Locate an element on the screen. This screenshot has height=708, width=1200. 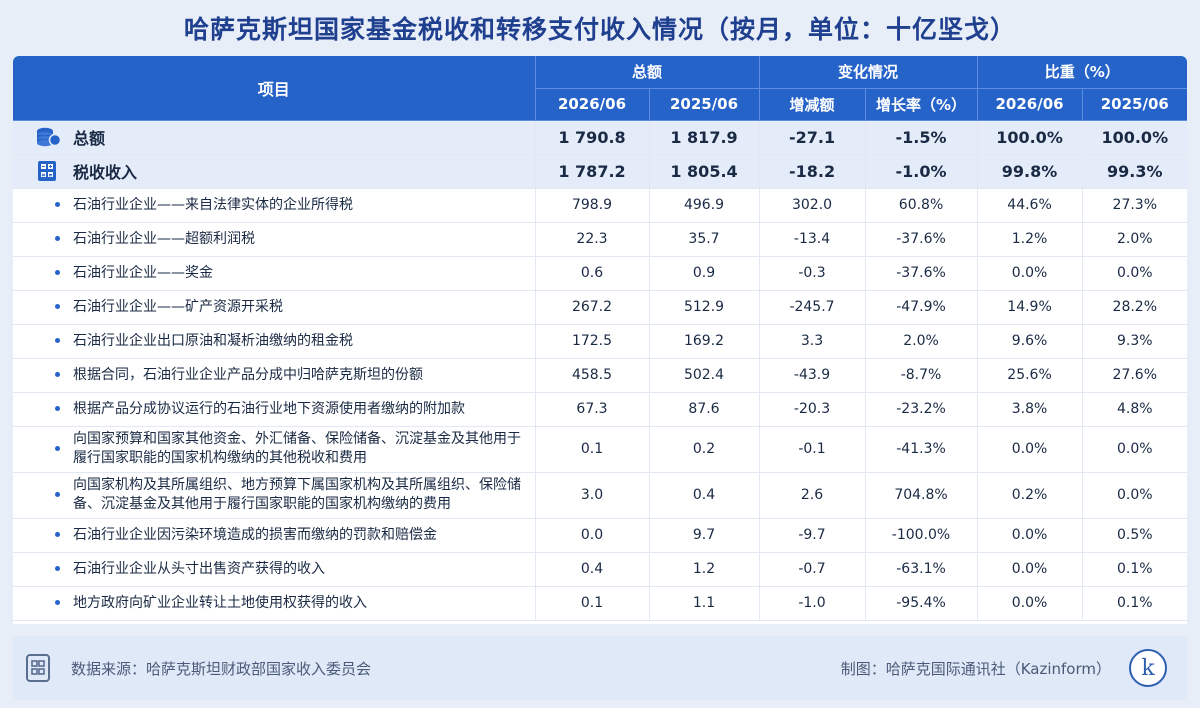
table-cell: 1.2% is located at coordinates (1030, 239).